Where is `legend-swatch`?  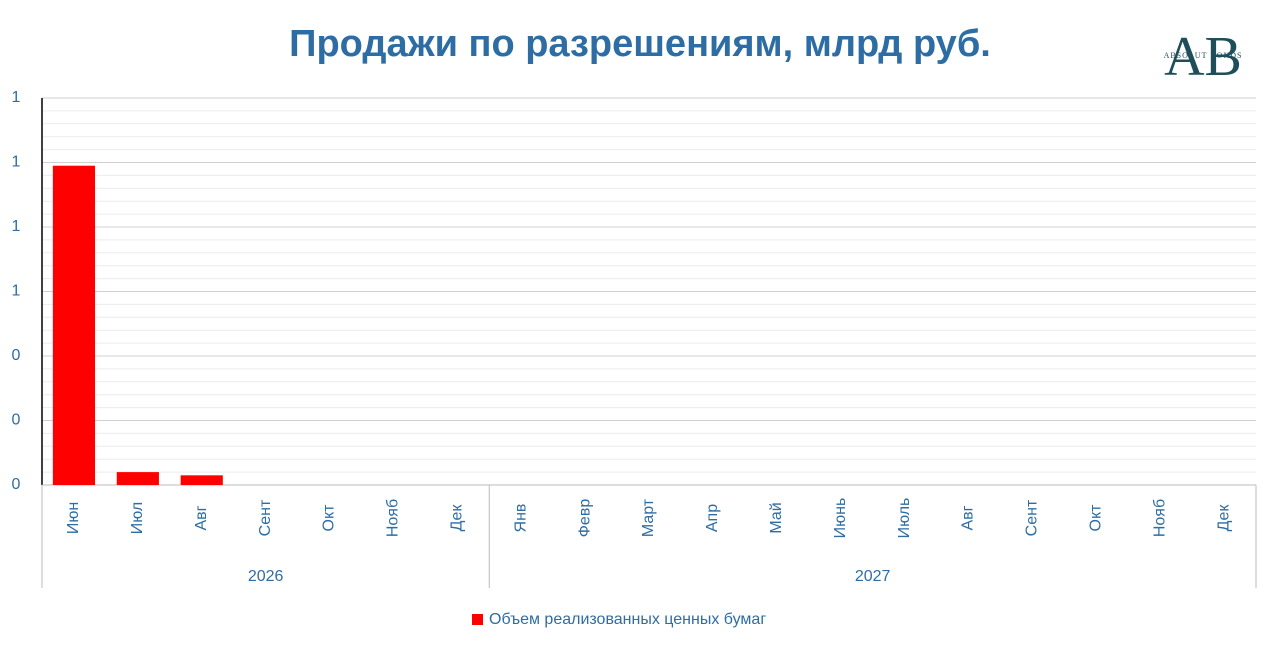
legend-swatch is located at coordinates (477, 619).